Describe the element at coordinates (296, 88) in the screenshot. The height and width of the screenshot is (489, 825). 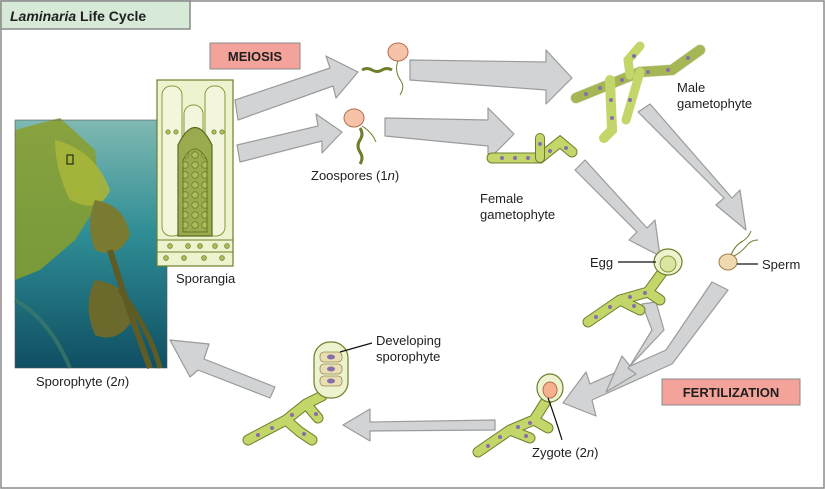
I see `arrow-sporangia-to-zoospore-top` at that location.